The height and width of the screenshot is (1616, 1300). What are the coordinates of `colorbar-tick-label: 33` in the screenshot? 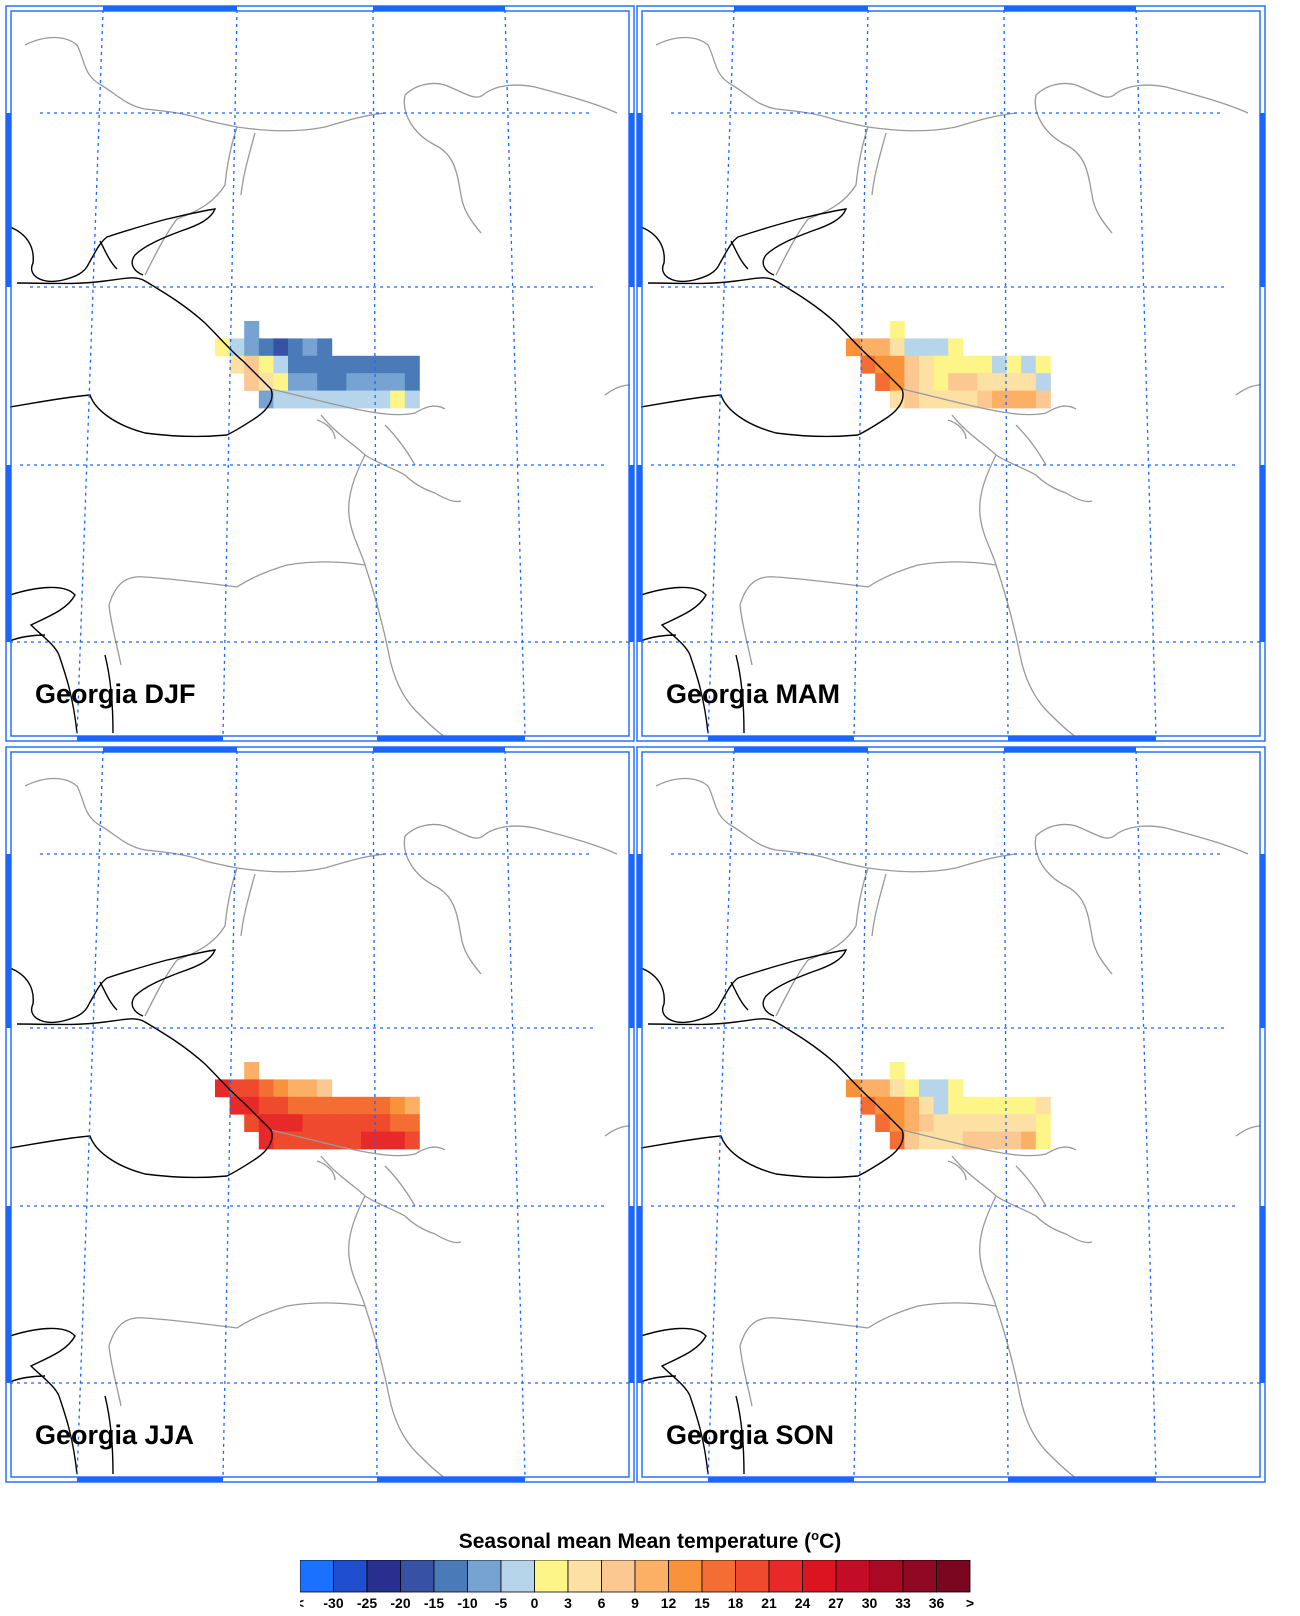 It's located at (903, 1601).